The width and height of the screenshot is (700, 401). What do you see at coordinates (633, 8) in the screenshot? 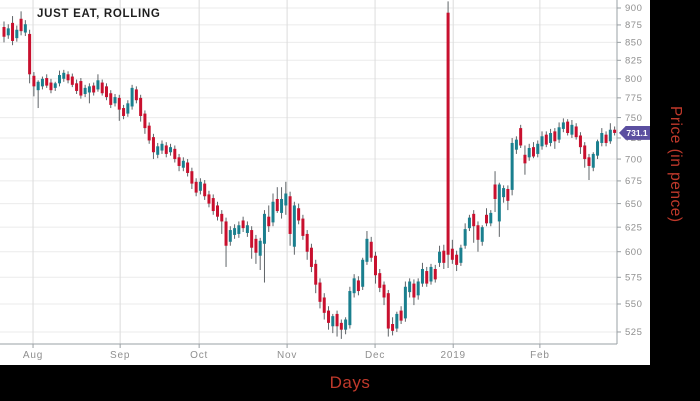
I see `y-tick-label: 900` at bounding box center [633, 8].